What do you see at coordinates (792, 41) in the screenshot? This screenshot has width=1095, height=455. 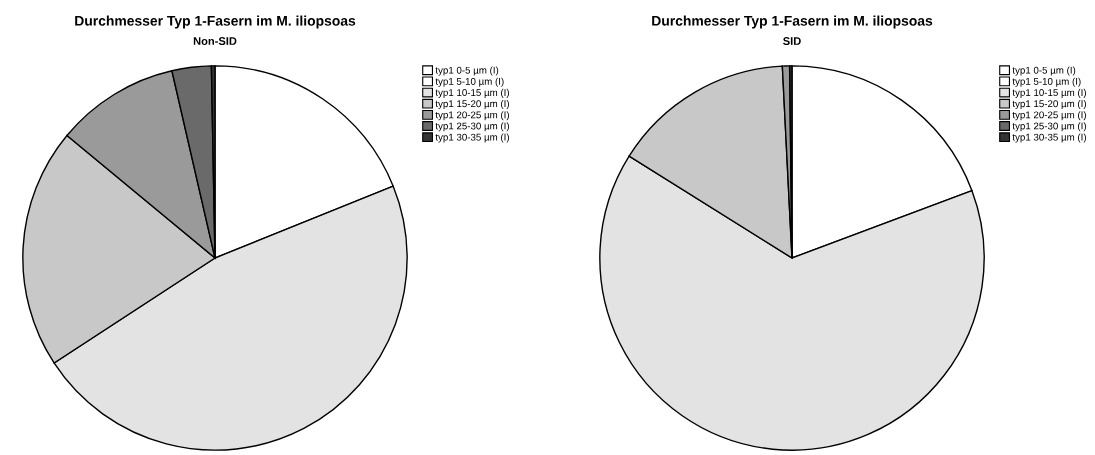 I see `chart-subtitle: SID` at bounding box center [792, 41].